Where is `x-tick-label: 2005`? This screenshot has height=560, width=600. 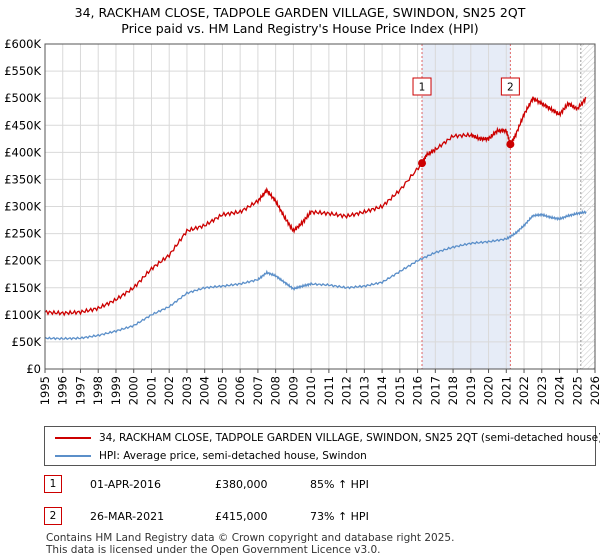 x-tick-label: 2005 is located at coordinates (222, 390).